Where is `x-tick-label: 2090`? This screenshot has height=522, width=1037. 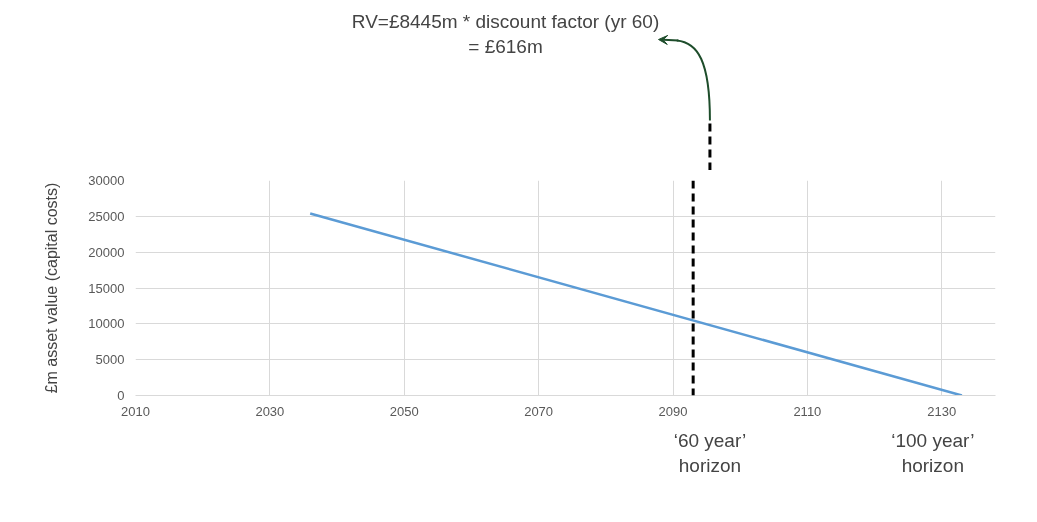
x-tick-label: 2090 is located at coordinates (673, 411).